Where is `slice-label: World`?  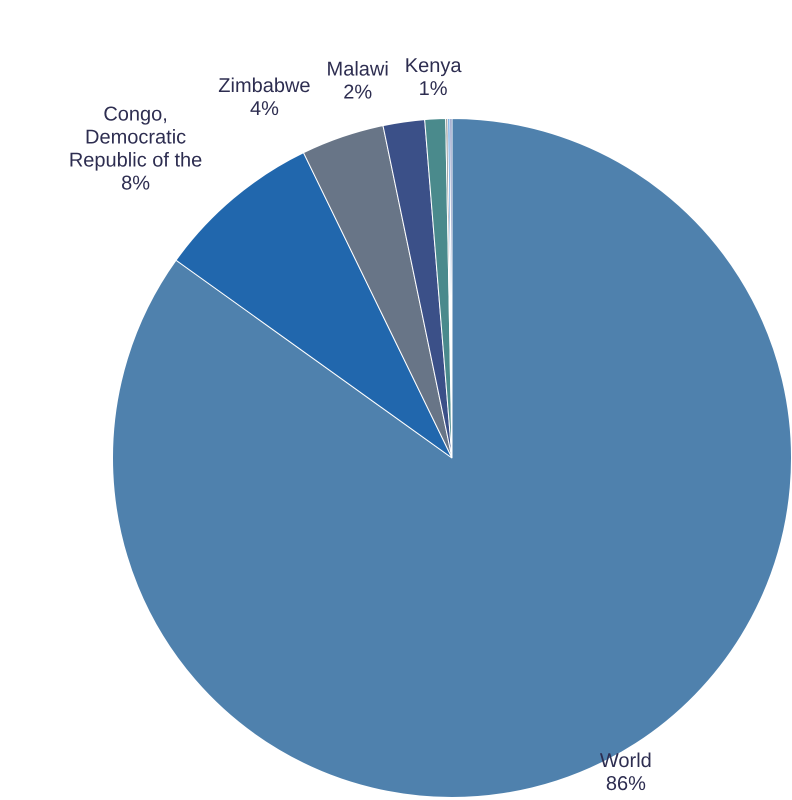 slice-label: World is located at coordinates (626, 761).